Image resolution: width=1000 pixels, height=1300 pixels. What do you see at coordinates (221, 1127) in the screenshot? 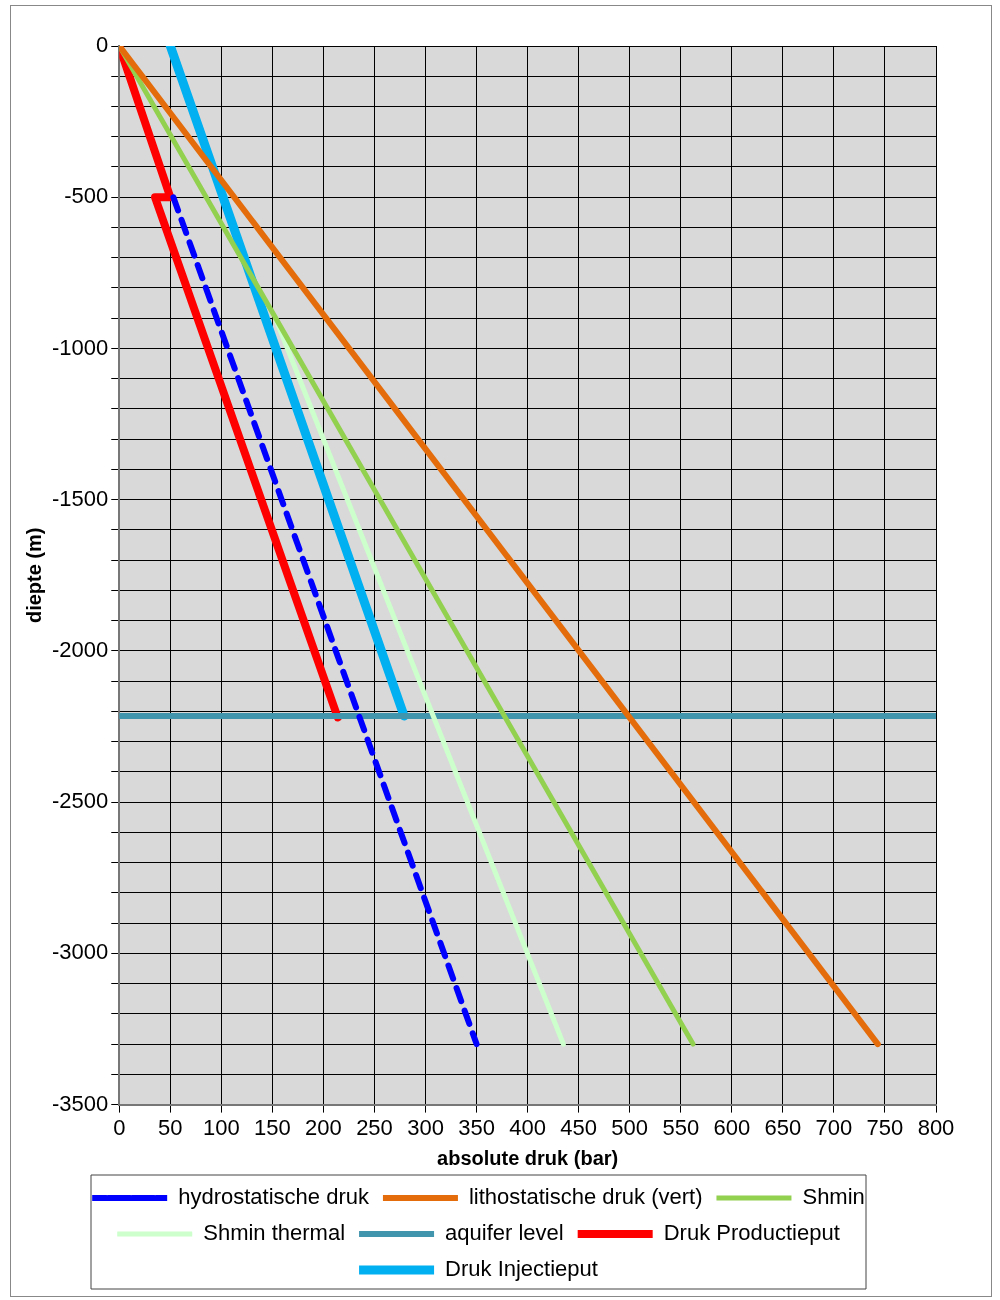
I see `x-tick-label: 100` at bounding box center [221, 1127].